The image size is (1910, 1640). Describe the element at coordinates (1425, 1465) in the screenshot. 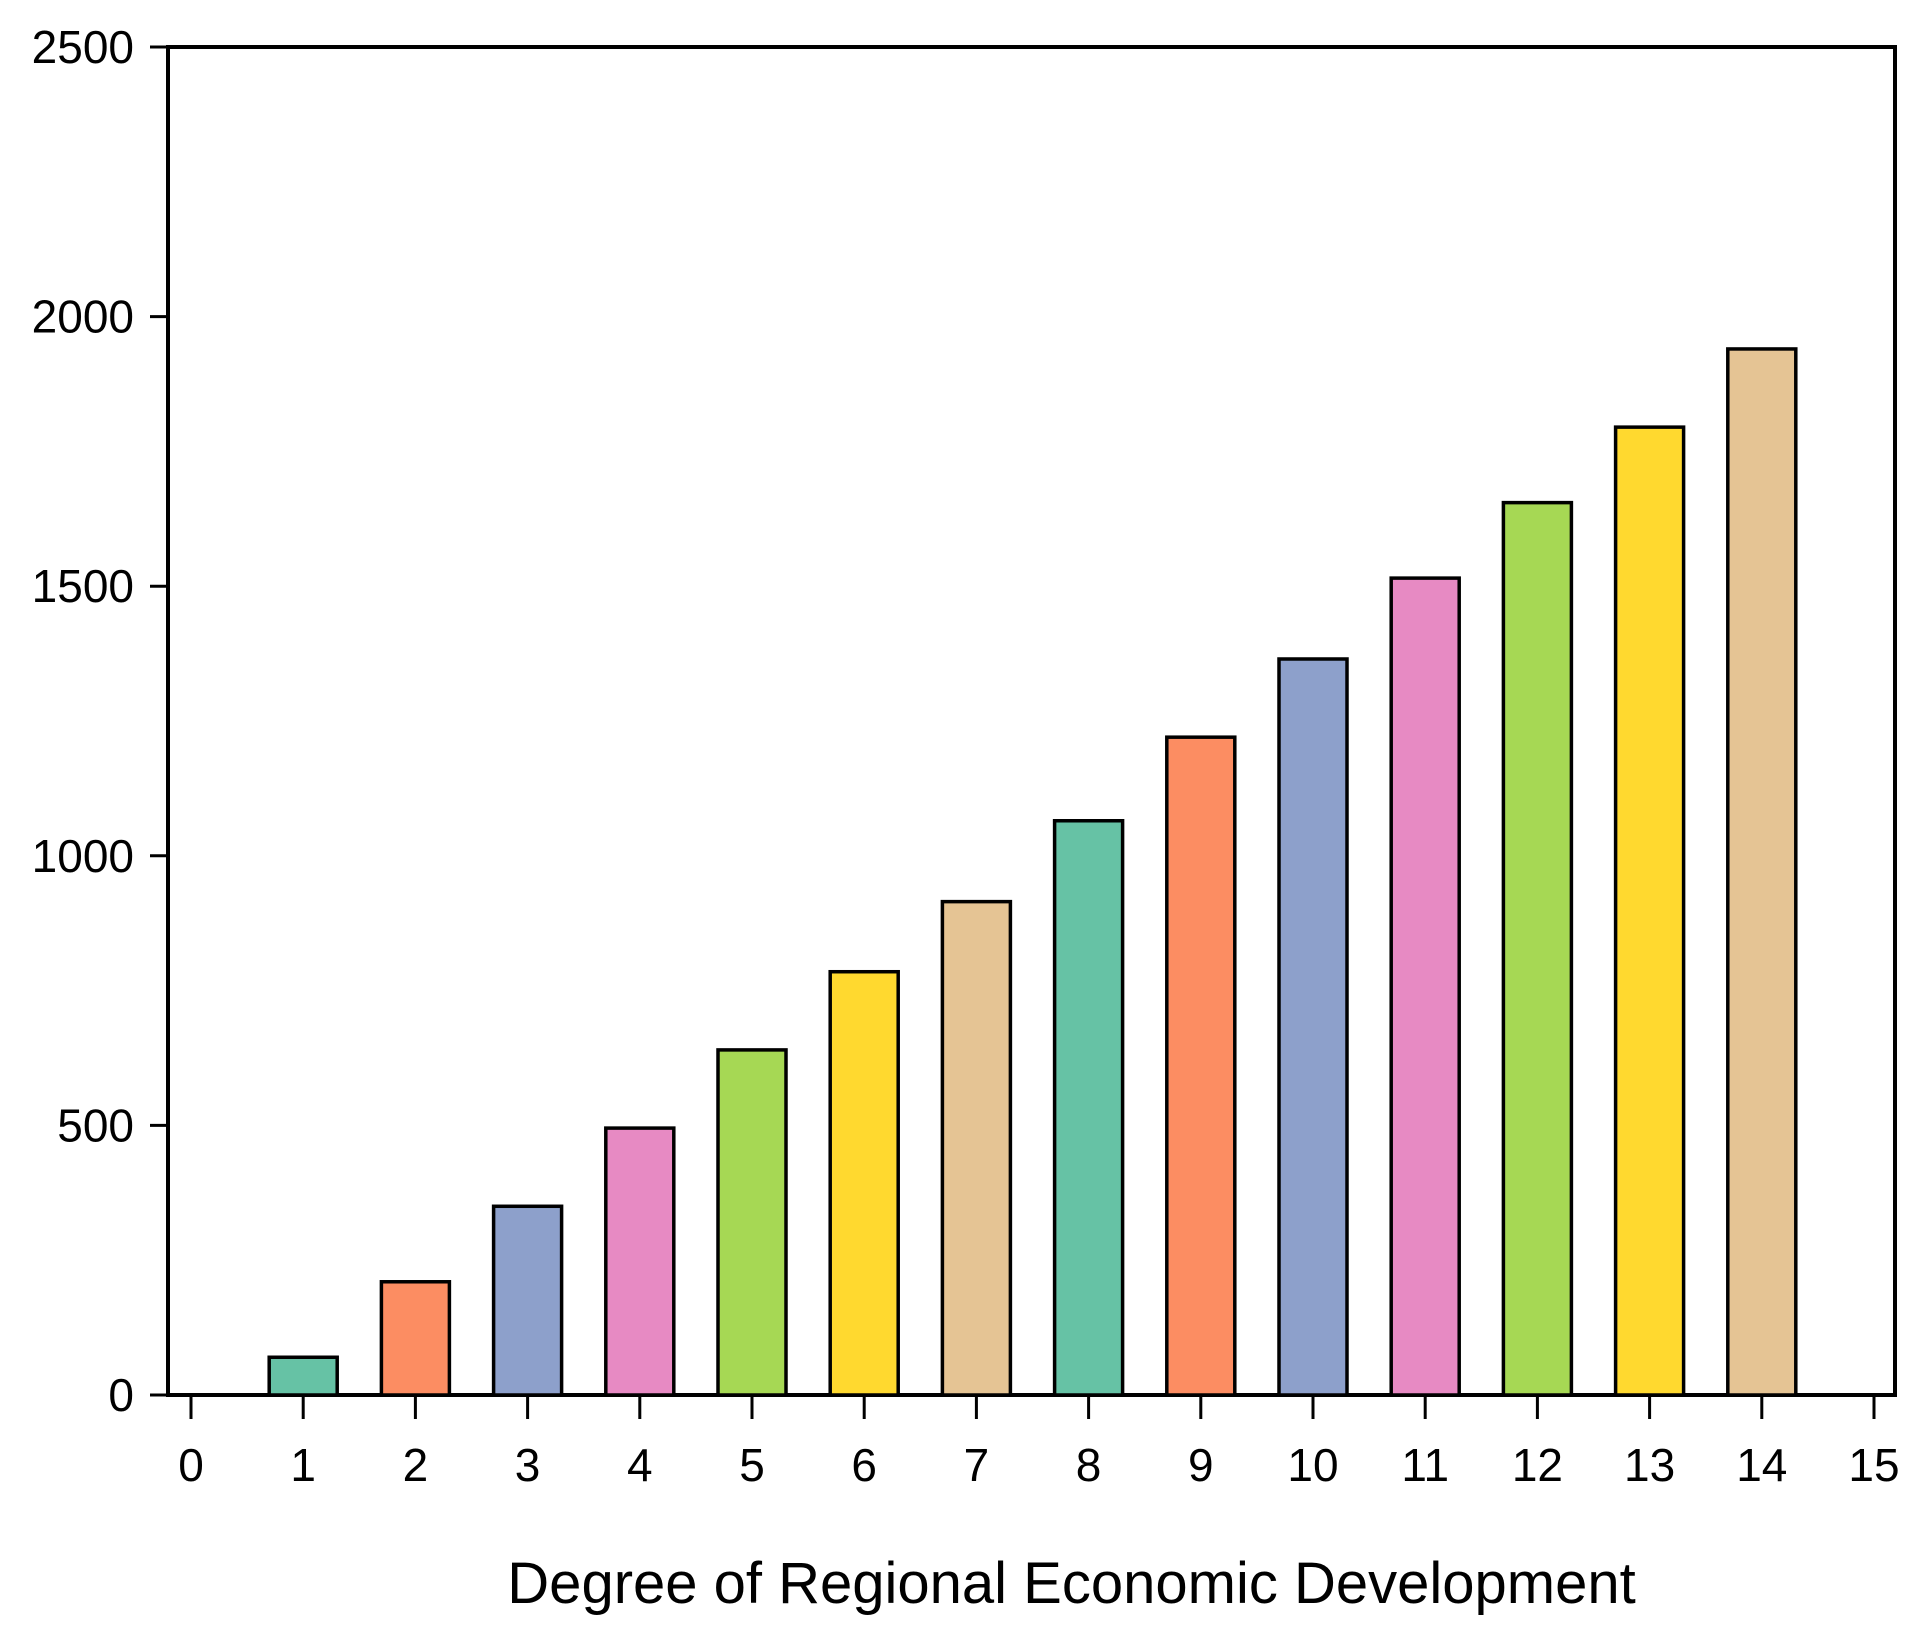

I see `x-tick-label-11: 11` at that location.